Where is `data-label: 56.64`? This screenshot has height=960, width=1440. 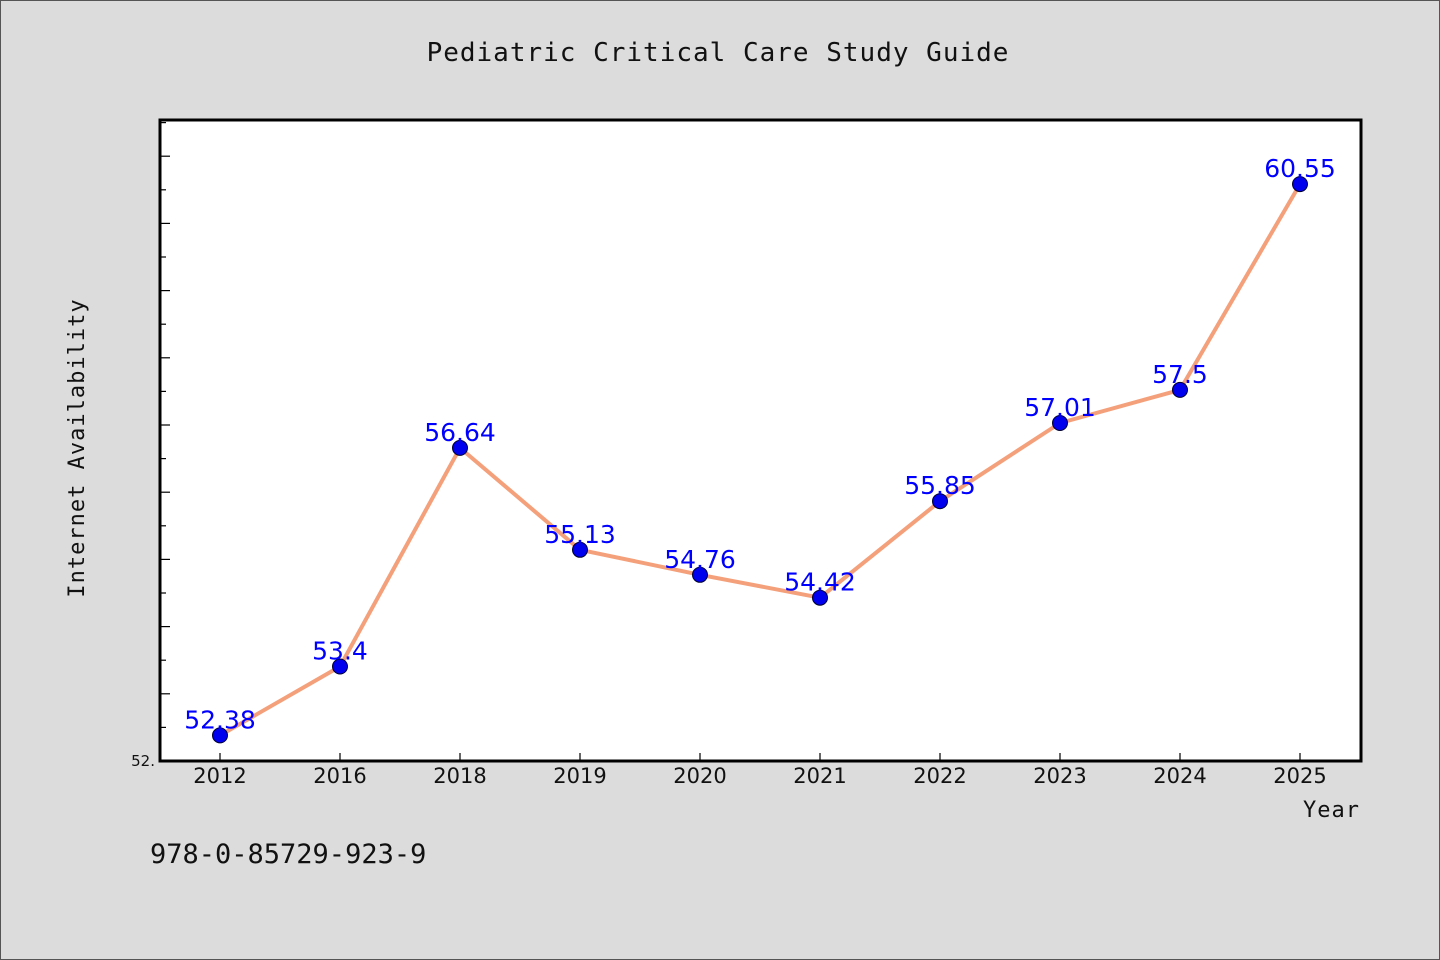 data-label: 56.64 is located at coordinates (460, 432).